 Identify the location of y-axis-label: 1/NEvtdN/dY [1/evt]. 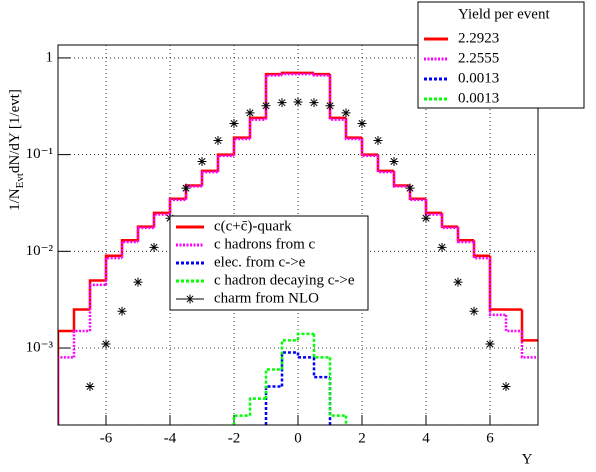
(16, 150).